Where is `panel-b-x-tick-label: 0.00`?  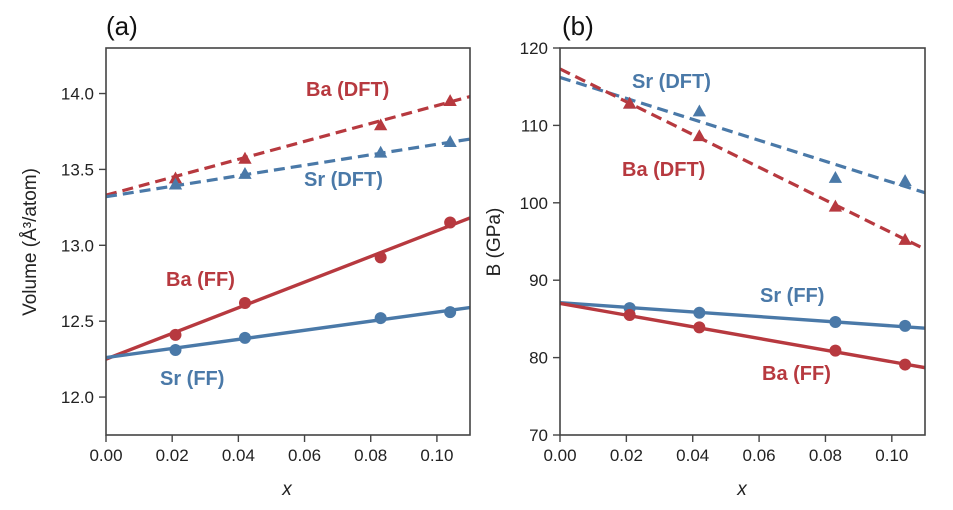 panel-b-x-tick-label: 0.00 is located at coordinates (559, 455).